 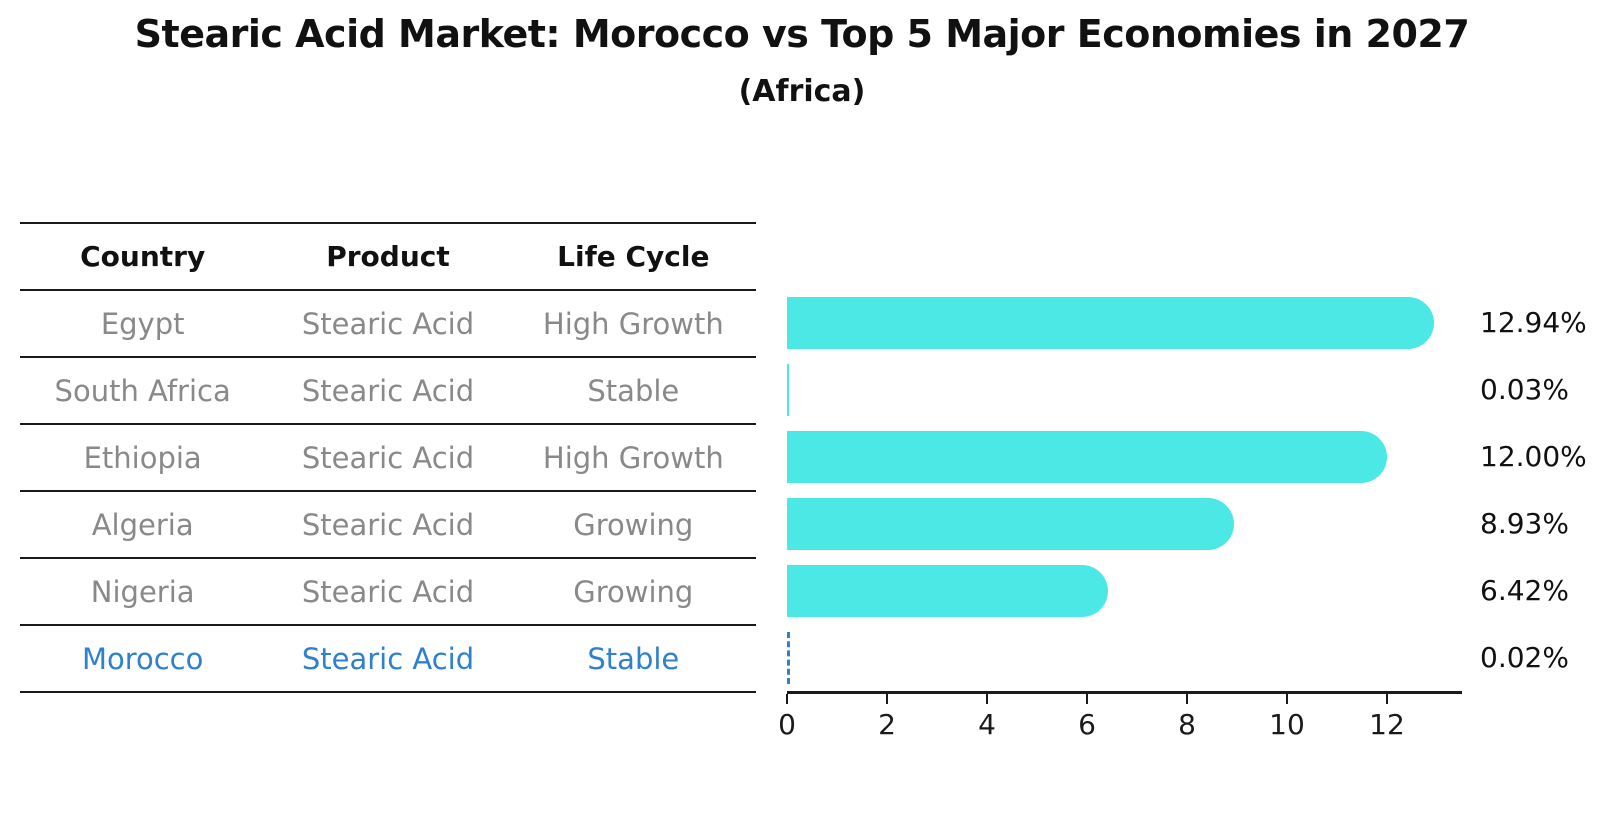 I want to click on table-row: South Africa Stearic Acid Stable, so click(x=388, y=389).